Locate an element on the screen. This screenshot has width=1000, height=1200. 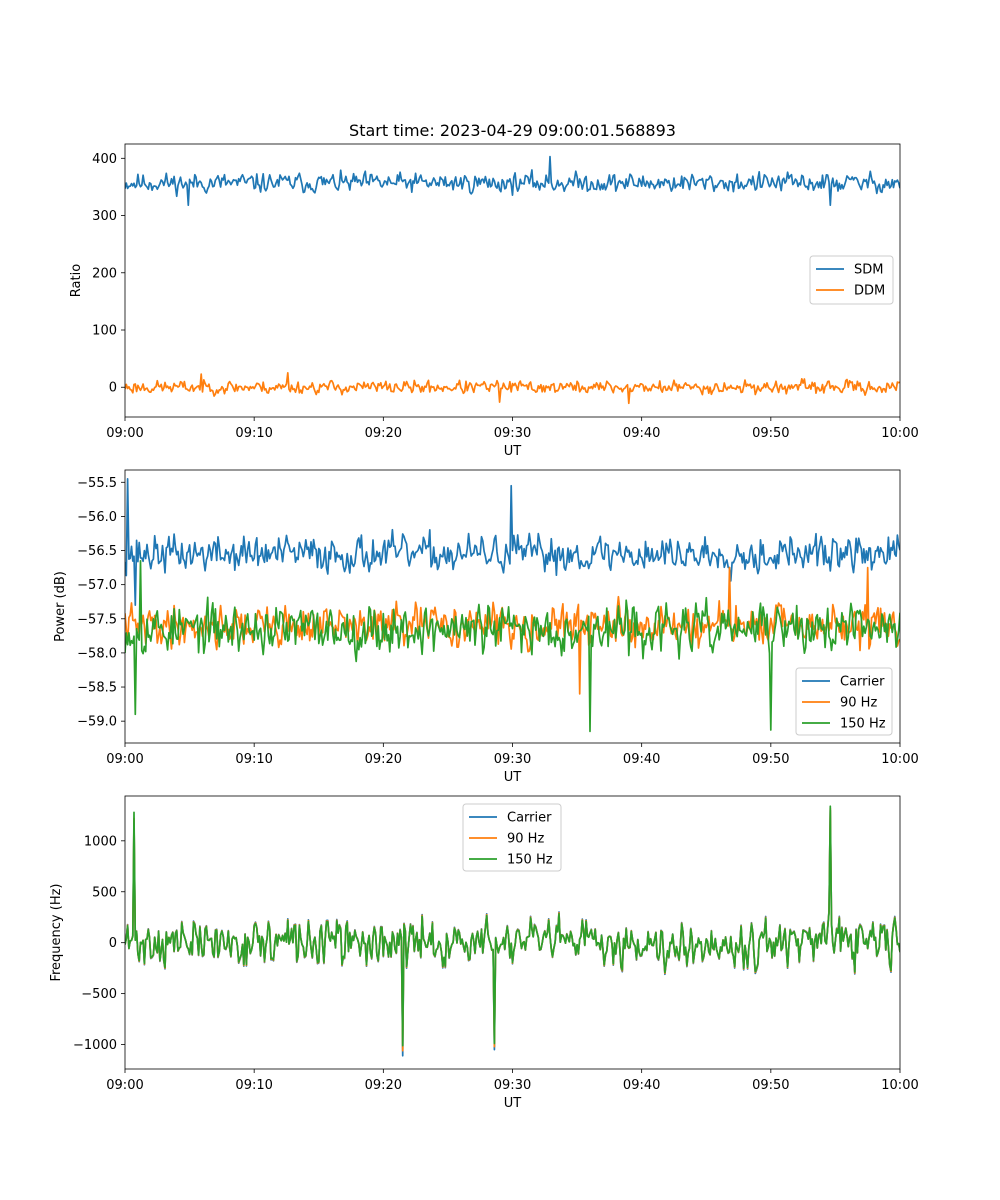
y-tick-label: −56.5 is located at coordinates (97, 551).